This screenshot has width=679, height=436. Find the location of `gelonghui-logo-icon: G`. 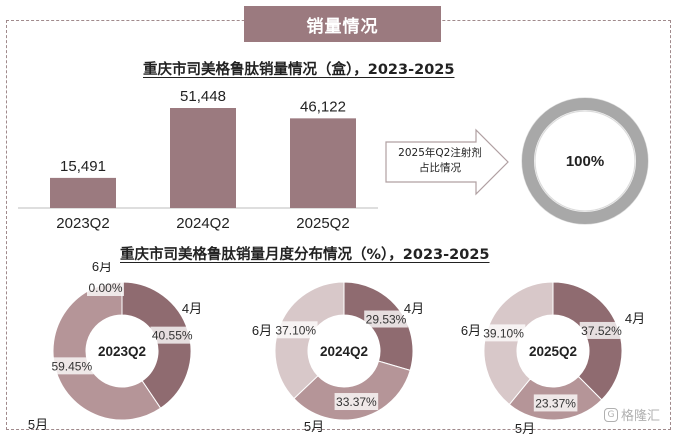

gelonghui-logo-icon: G is located at coordinates (611, 414).